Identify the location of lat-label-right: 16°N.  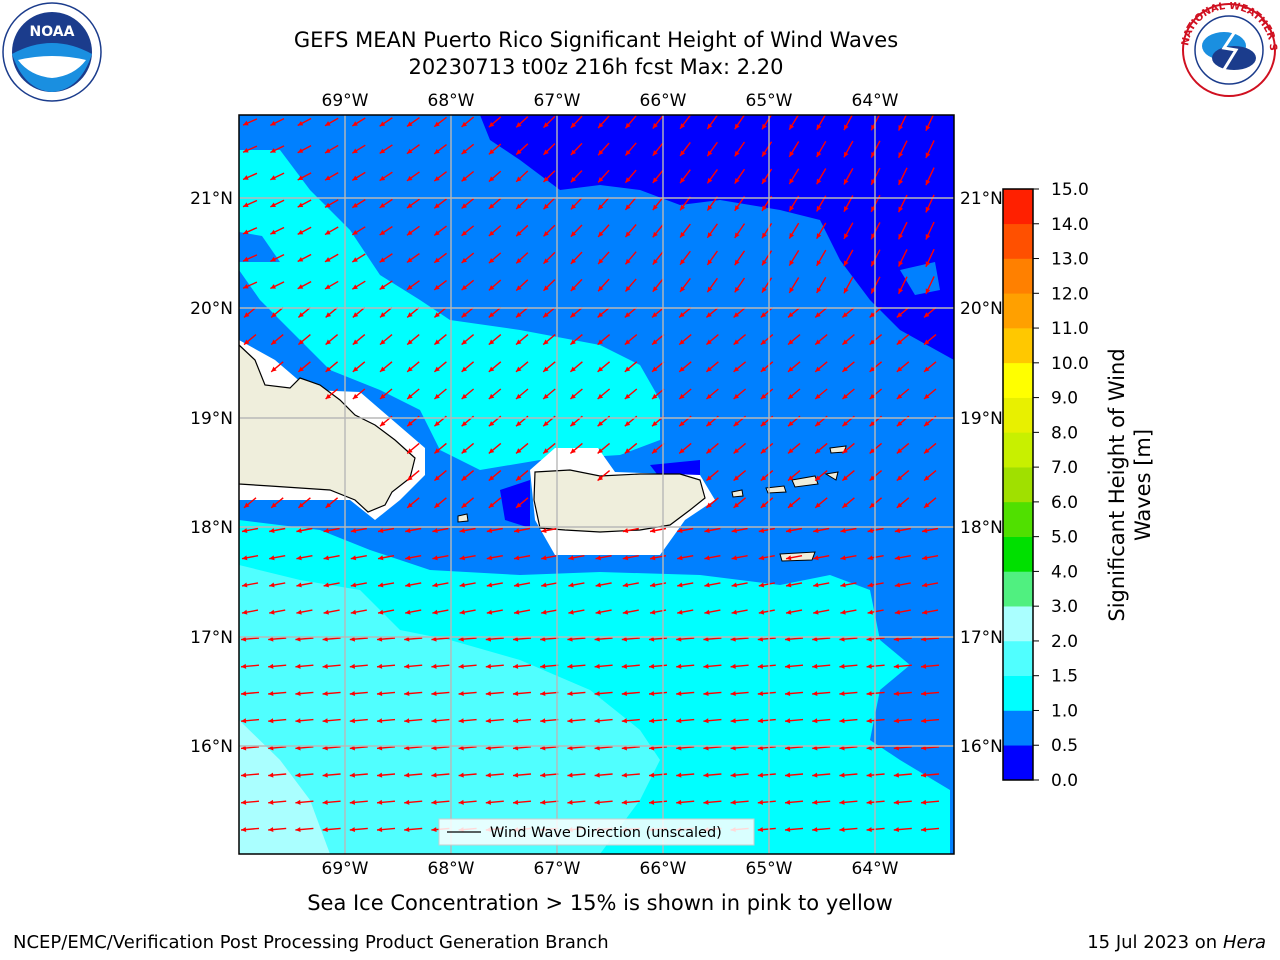
(981, 747).